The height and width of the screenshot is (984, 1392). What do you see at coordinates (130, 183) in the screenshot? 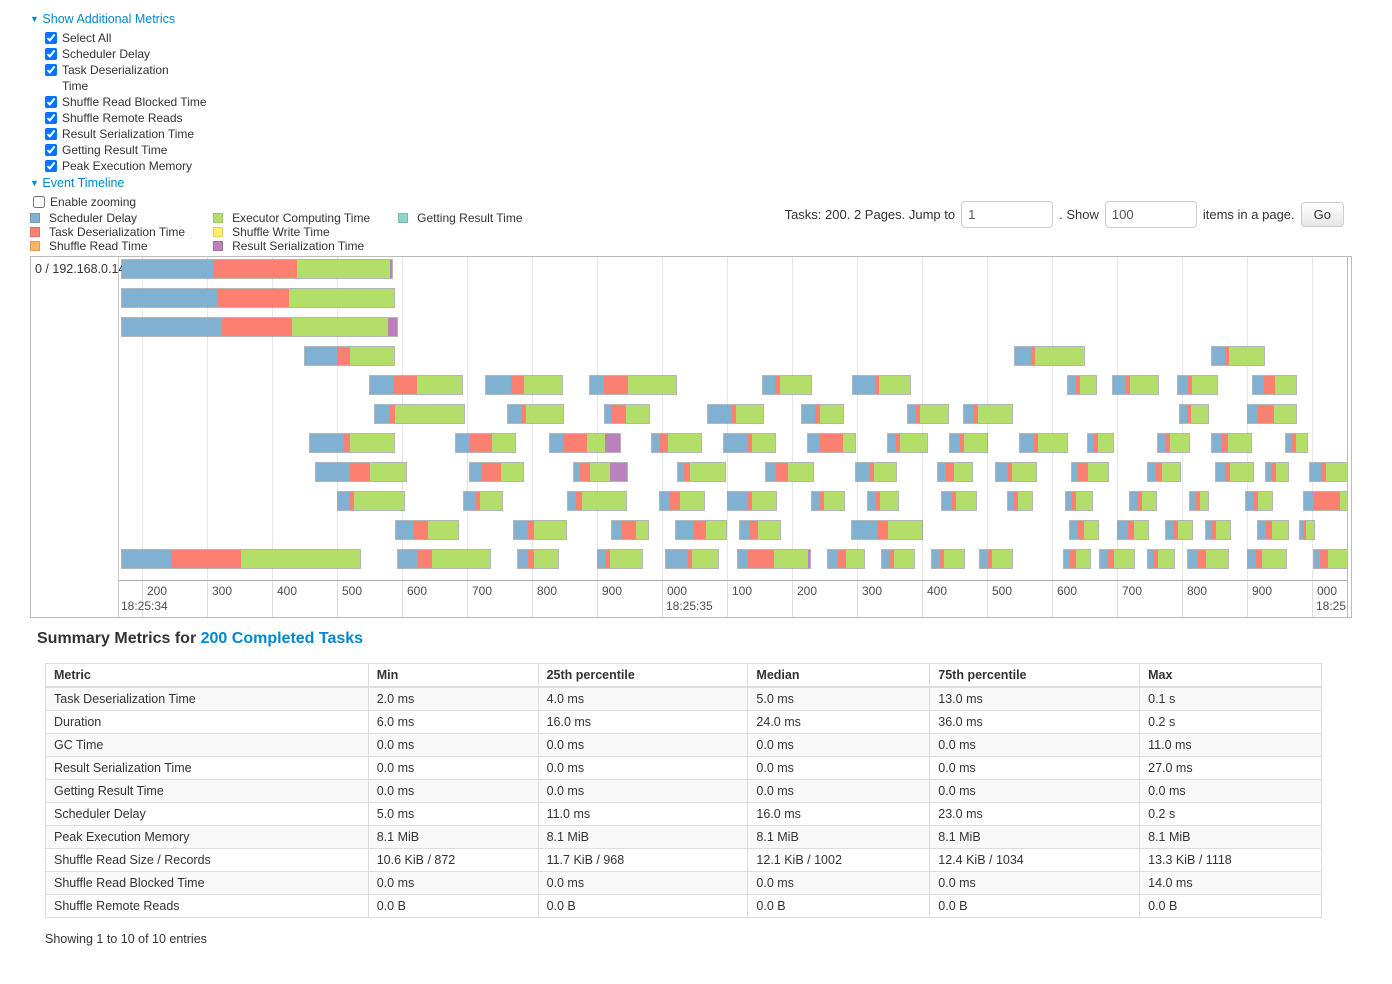
I see `event-timeline-toggle: ▼ Event Timeline` at bounding box center [130, 183].